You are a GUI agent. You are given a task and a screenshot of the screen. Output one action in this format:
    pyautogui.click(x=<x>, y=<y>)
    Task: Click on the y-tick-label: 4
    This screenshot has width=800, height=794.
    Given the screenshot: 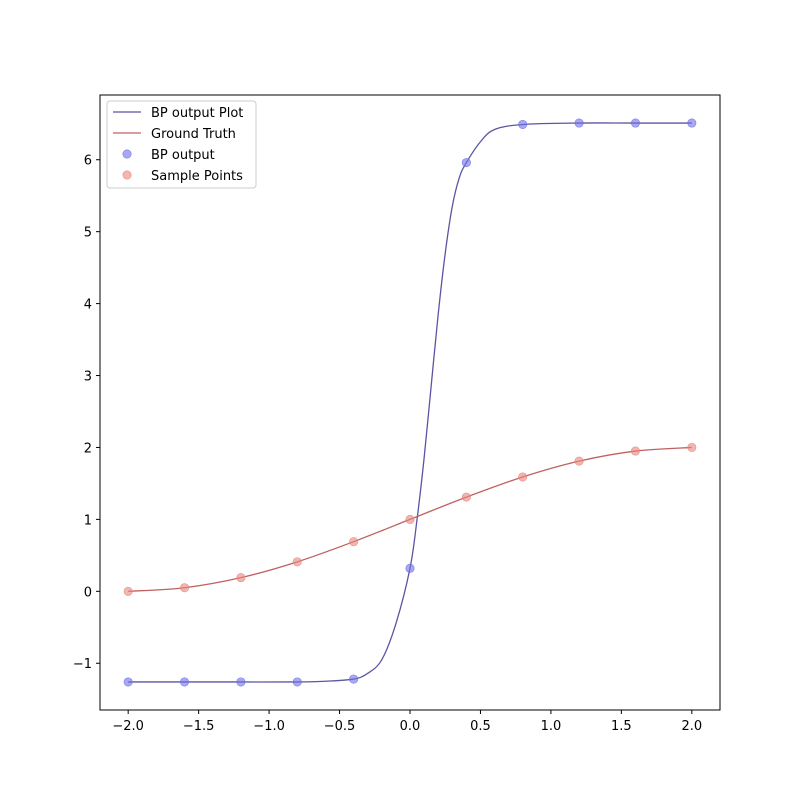 What is the action you would take?
    pyautogui.click(x=88, y=305)
    